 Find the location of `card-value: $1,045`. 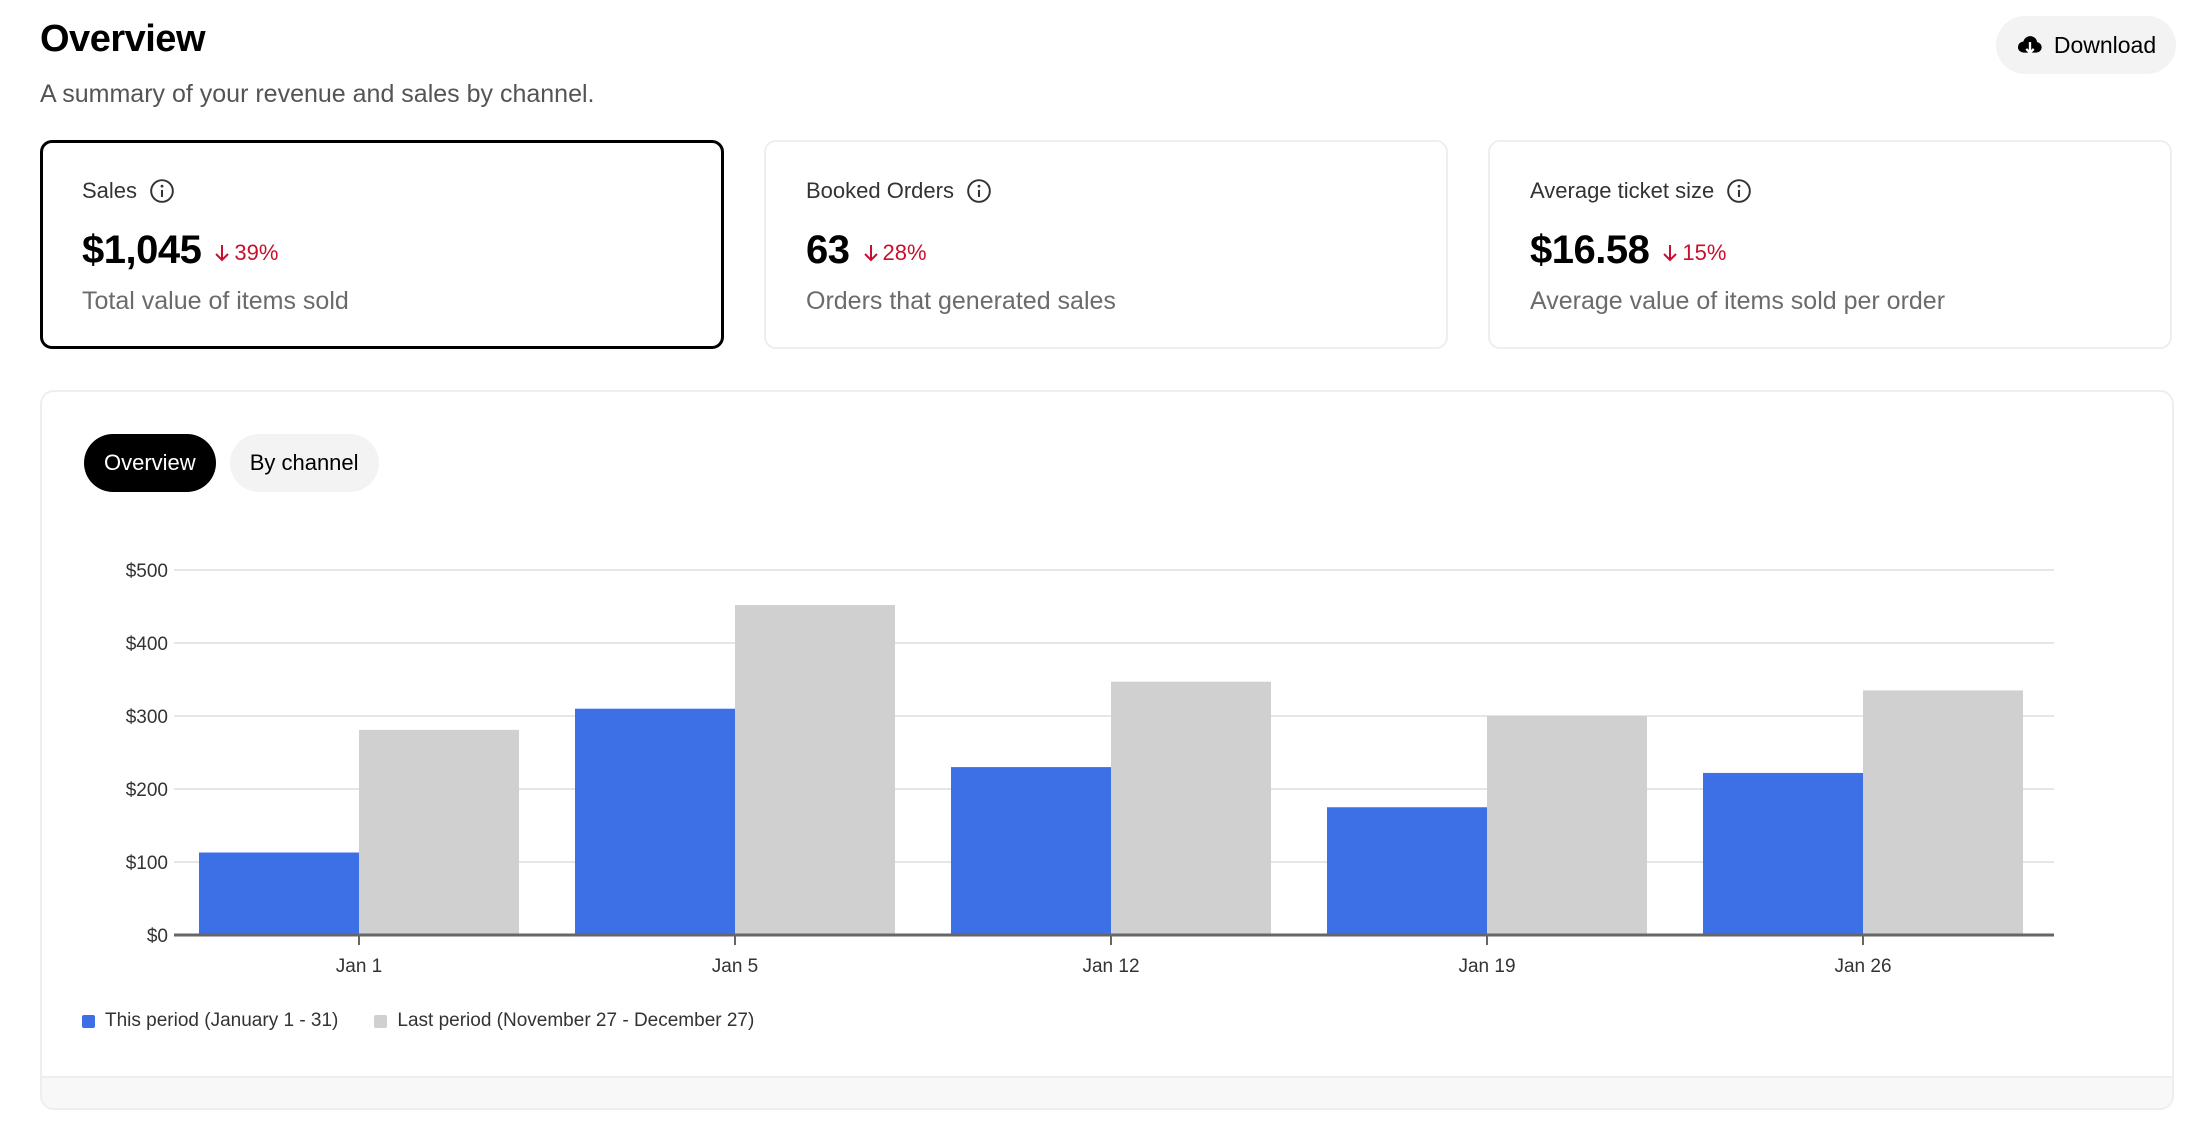

card-value: $1,045 is located at coordinates (142, 250).